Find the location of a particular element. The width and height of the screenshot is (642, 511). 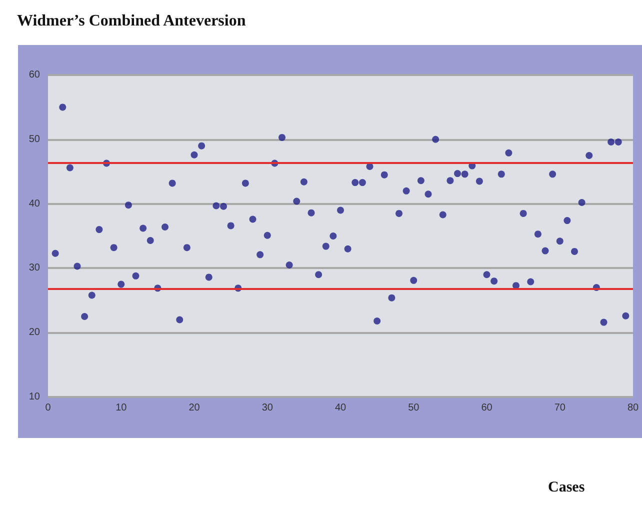

x-tick-label: 30 is located at coordinates (268, 408).